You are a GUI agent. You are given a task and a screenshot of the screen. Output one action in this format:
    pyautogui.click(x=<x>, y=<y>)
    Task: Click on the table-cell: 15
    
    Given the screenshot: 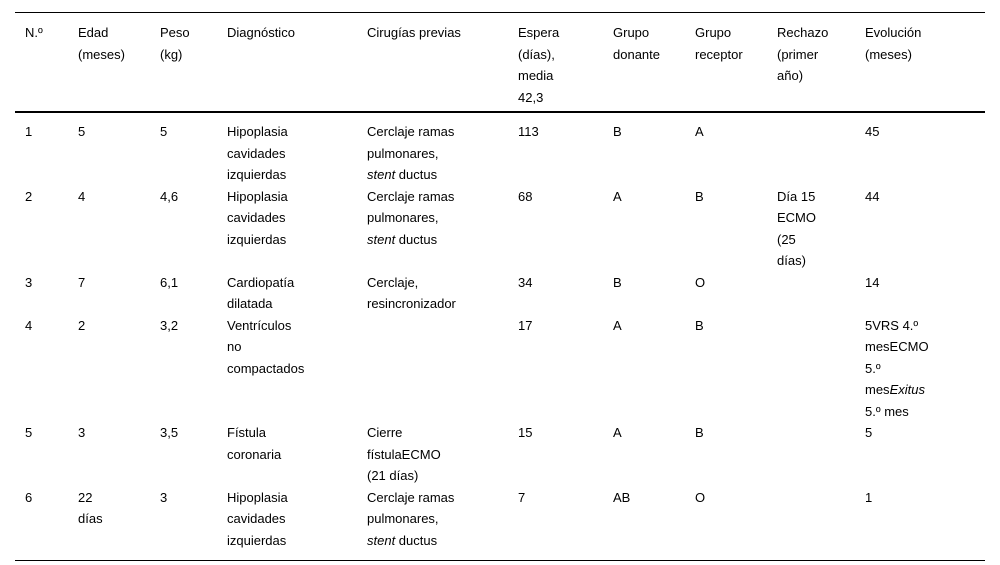 What is the action you would take?
    pyautogui.click(x=525, y=432)
    